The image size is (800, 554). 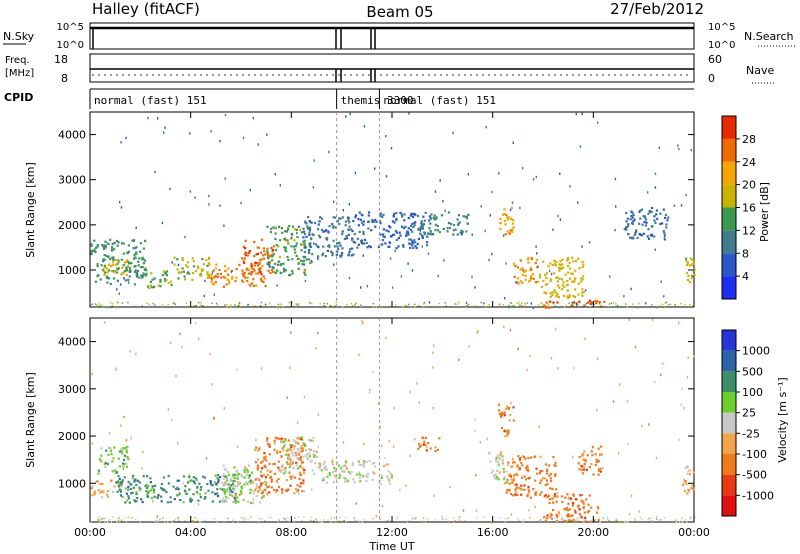 I want to click on velocity-xlabel: Time UT, so click(x=391, y=546).